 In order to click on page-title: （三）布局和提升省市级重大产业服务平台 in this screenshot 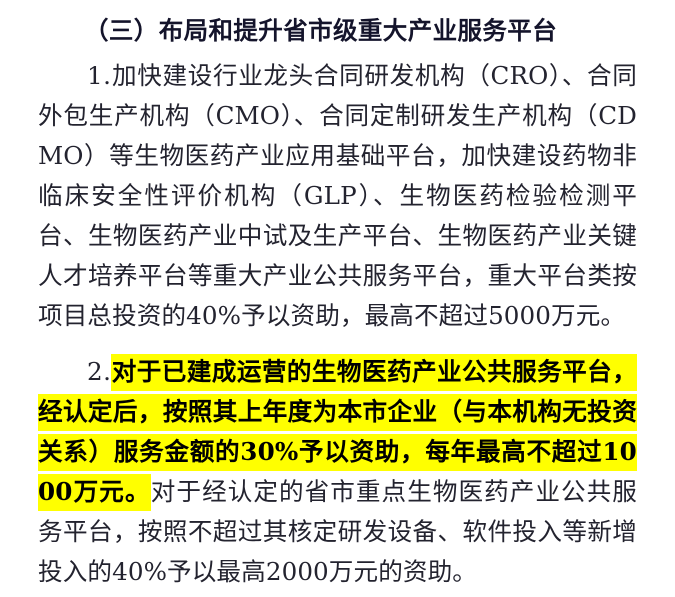, I will do `click(321, 30)`.